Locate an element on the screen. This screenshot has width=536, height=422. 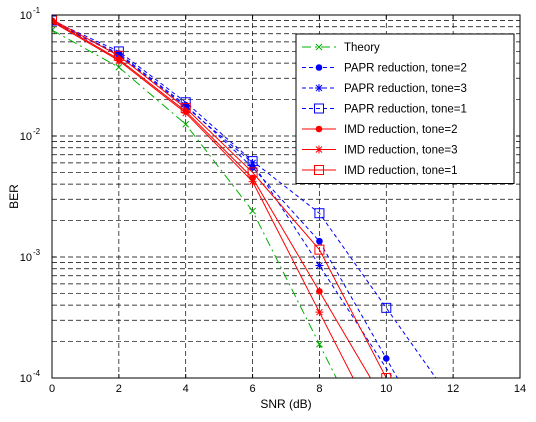
x-tick-label: 2 is located at coordinates (119, 389).